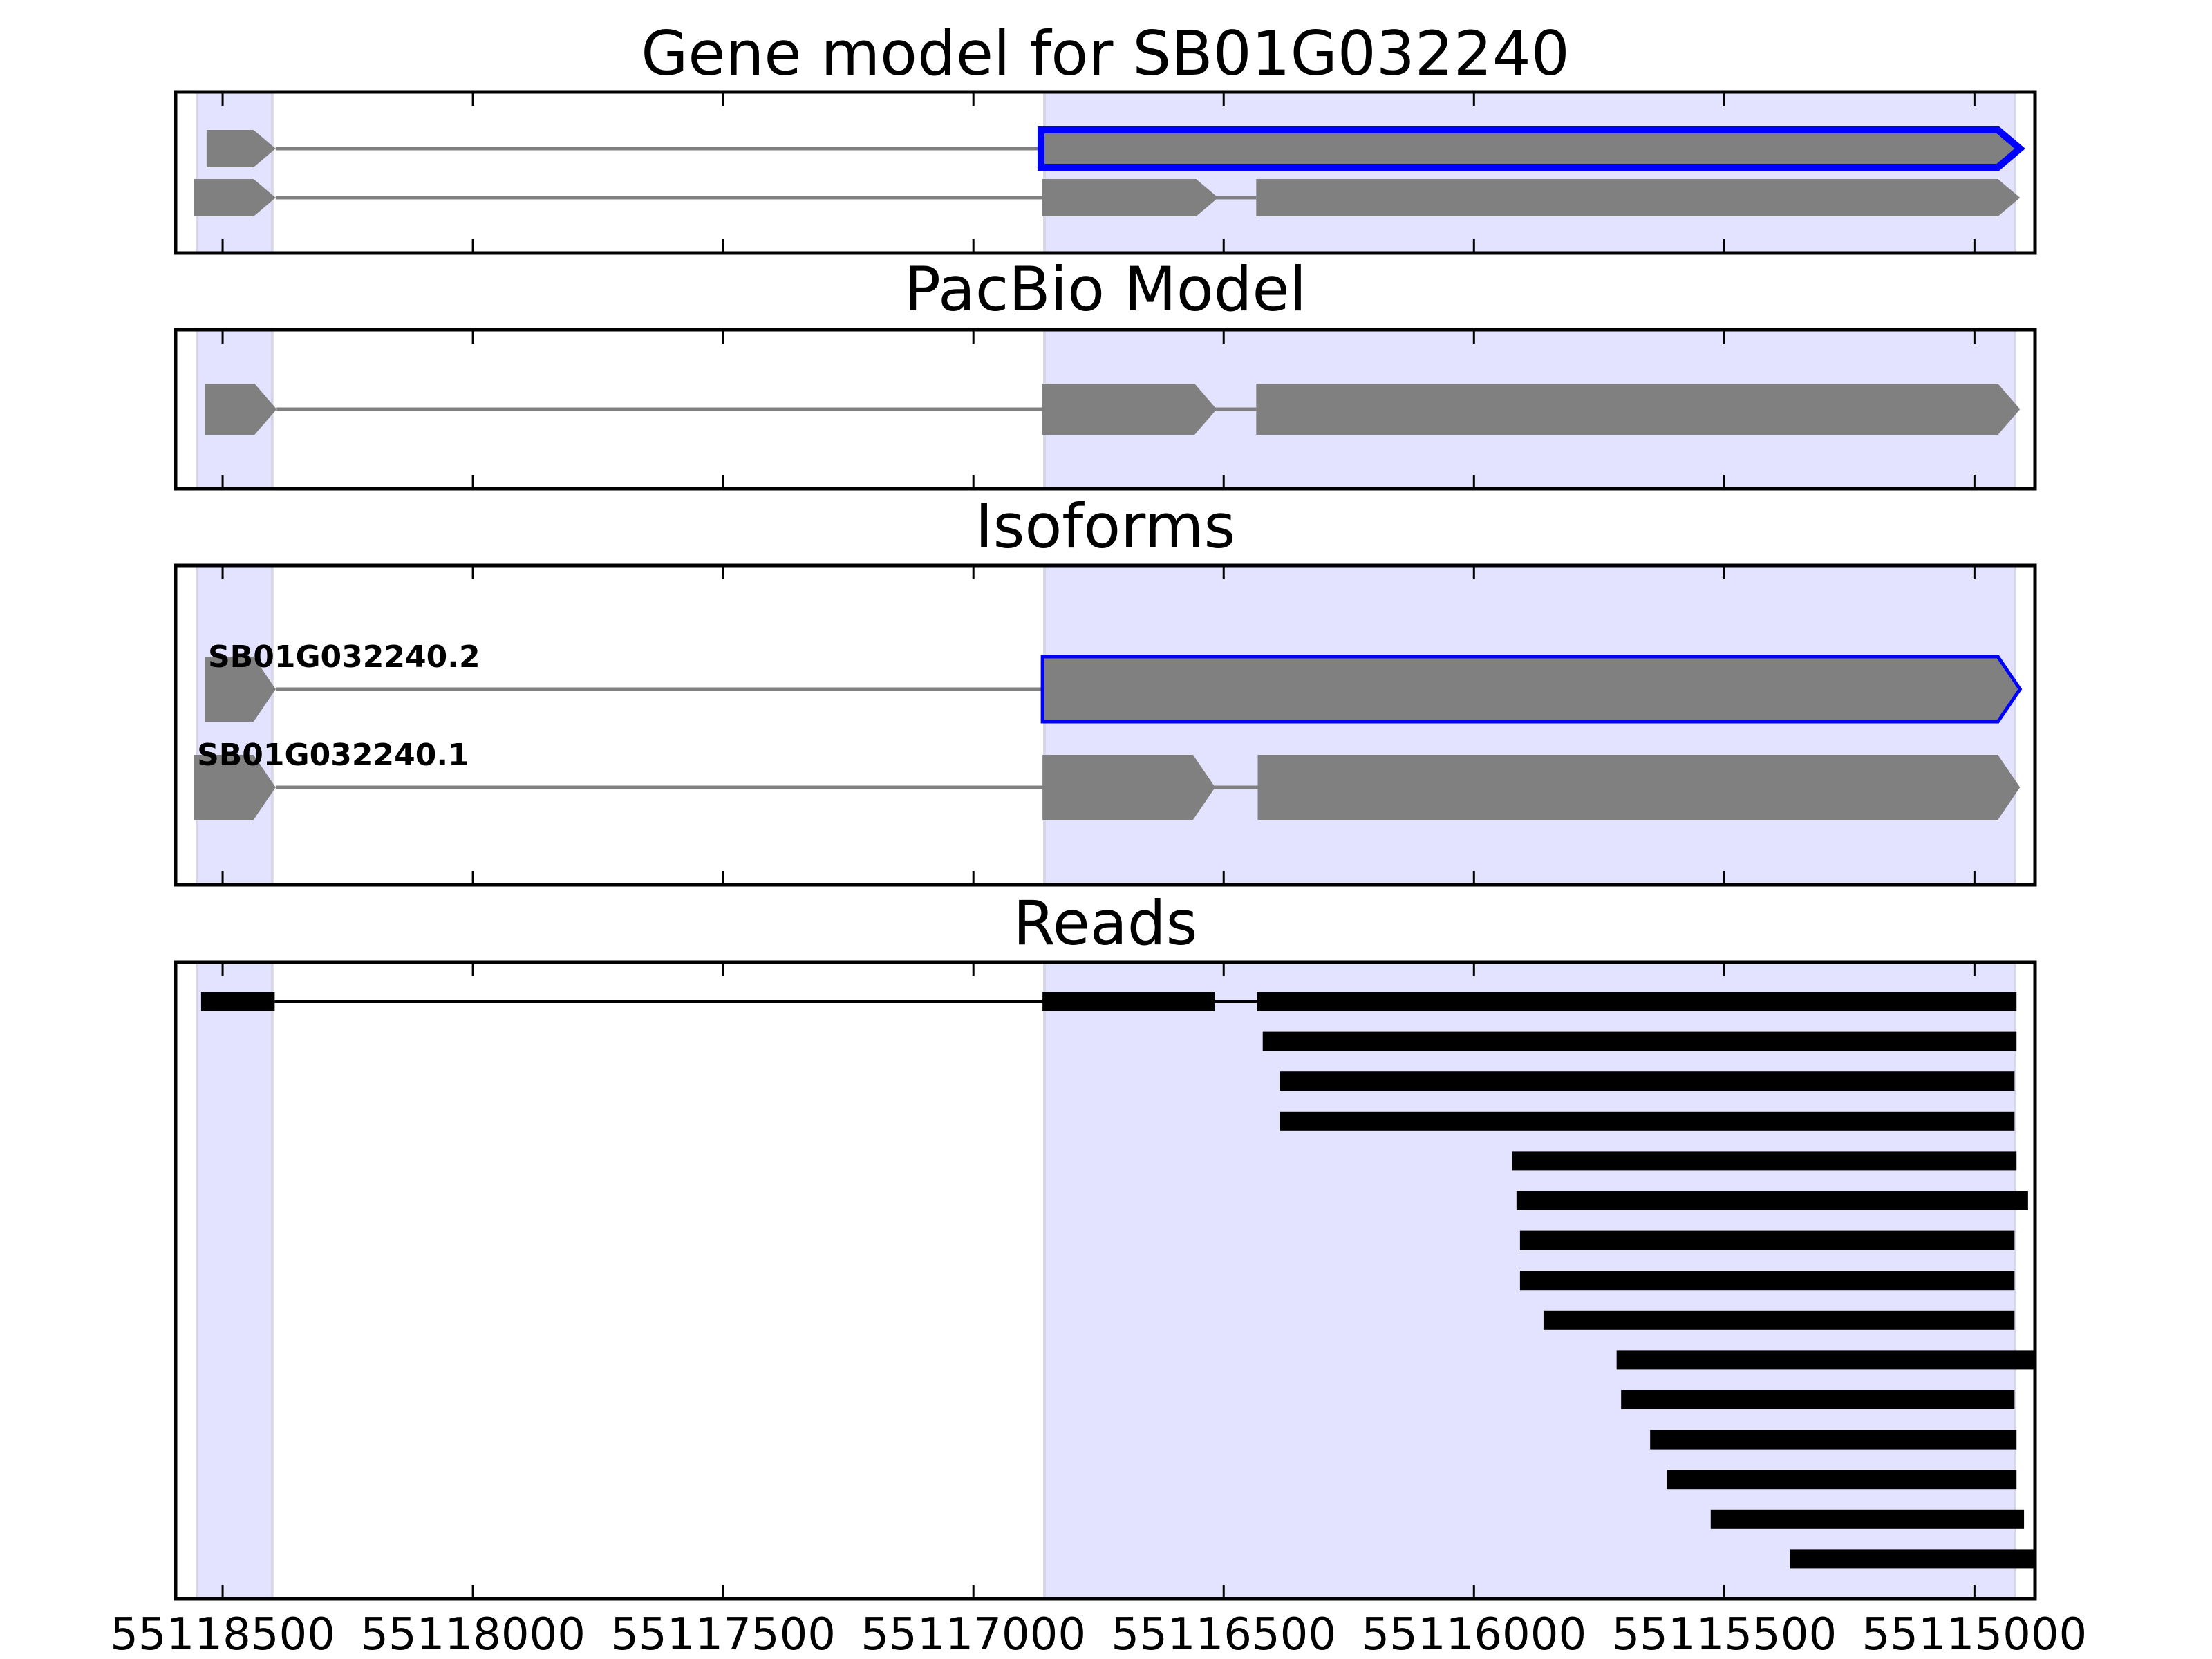 The width and height of the screenshot is (2212, 1659). Describe the element at coordinates (1474, 1634) in the screenshot. I see `x-tick-label: 55116000` at that location.